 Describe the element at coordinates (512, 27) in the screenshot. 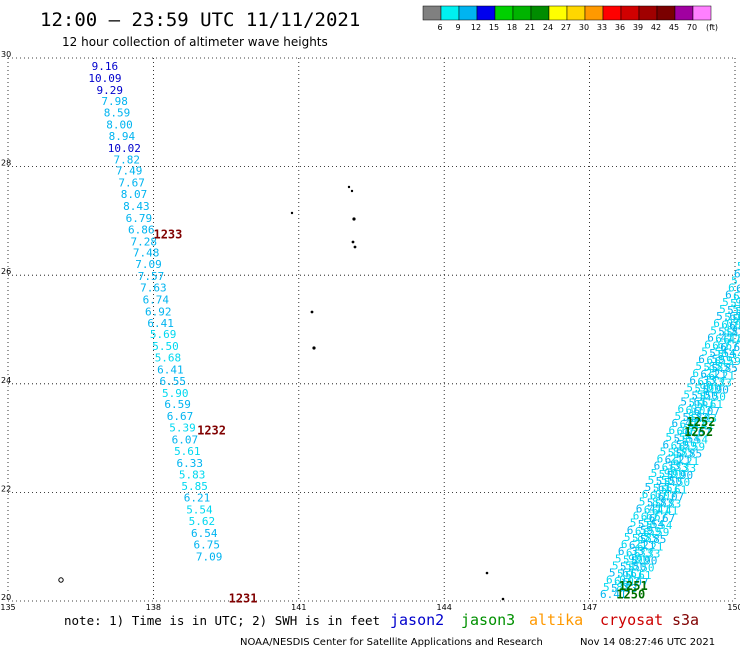

I see `legend-label: 18` at that location.